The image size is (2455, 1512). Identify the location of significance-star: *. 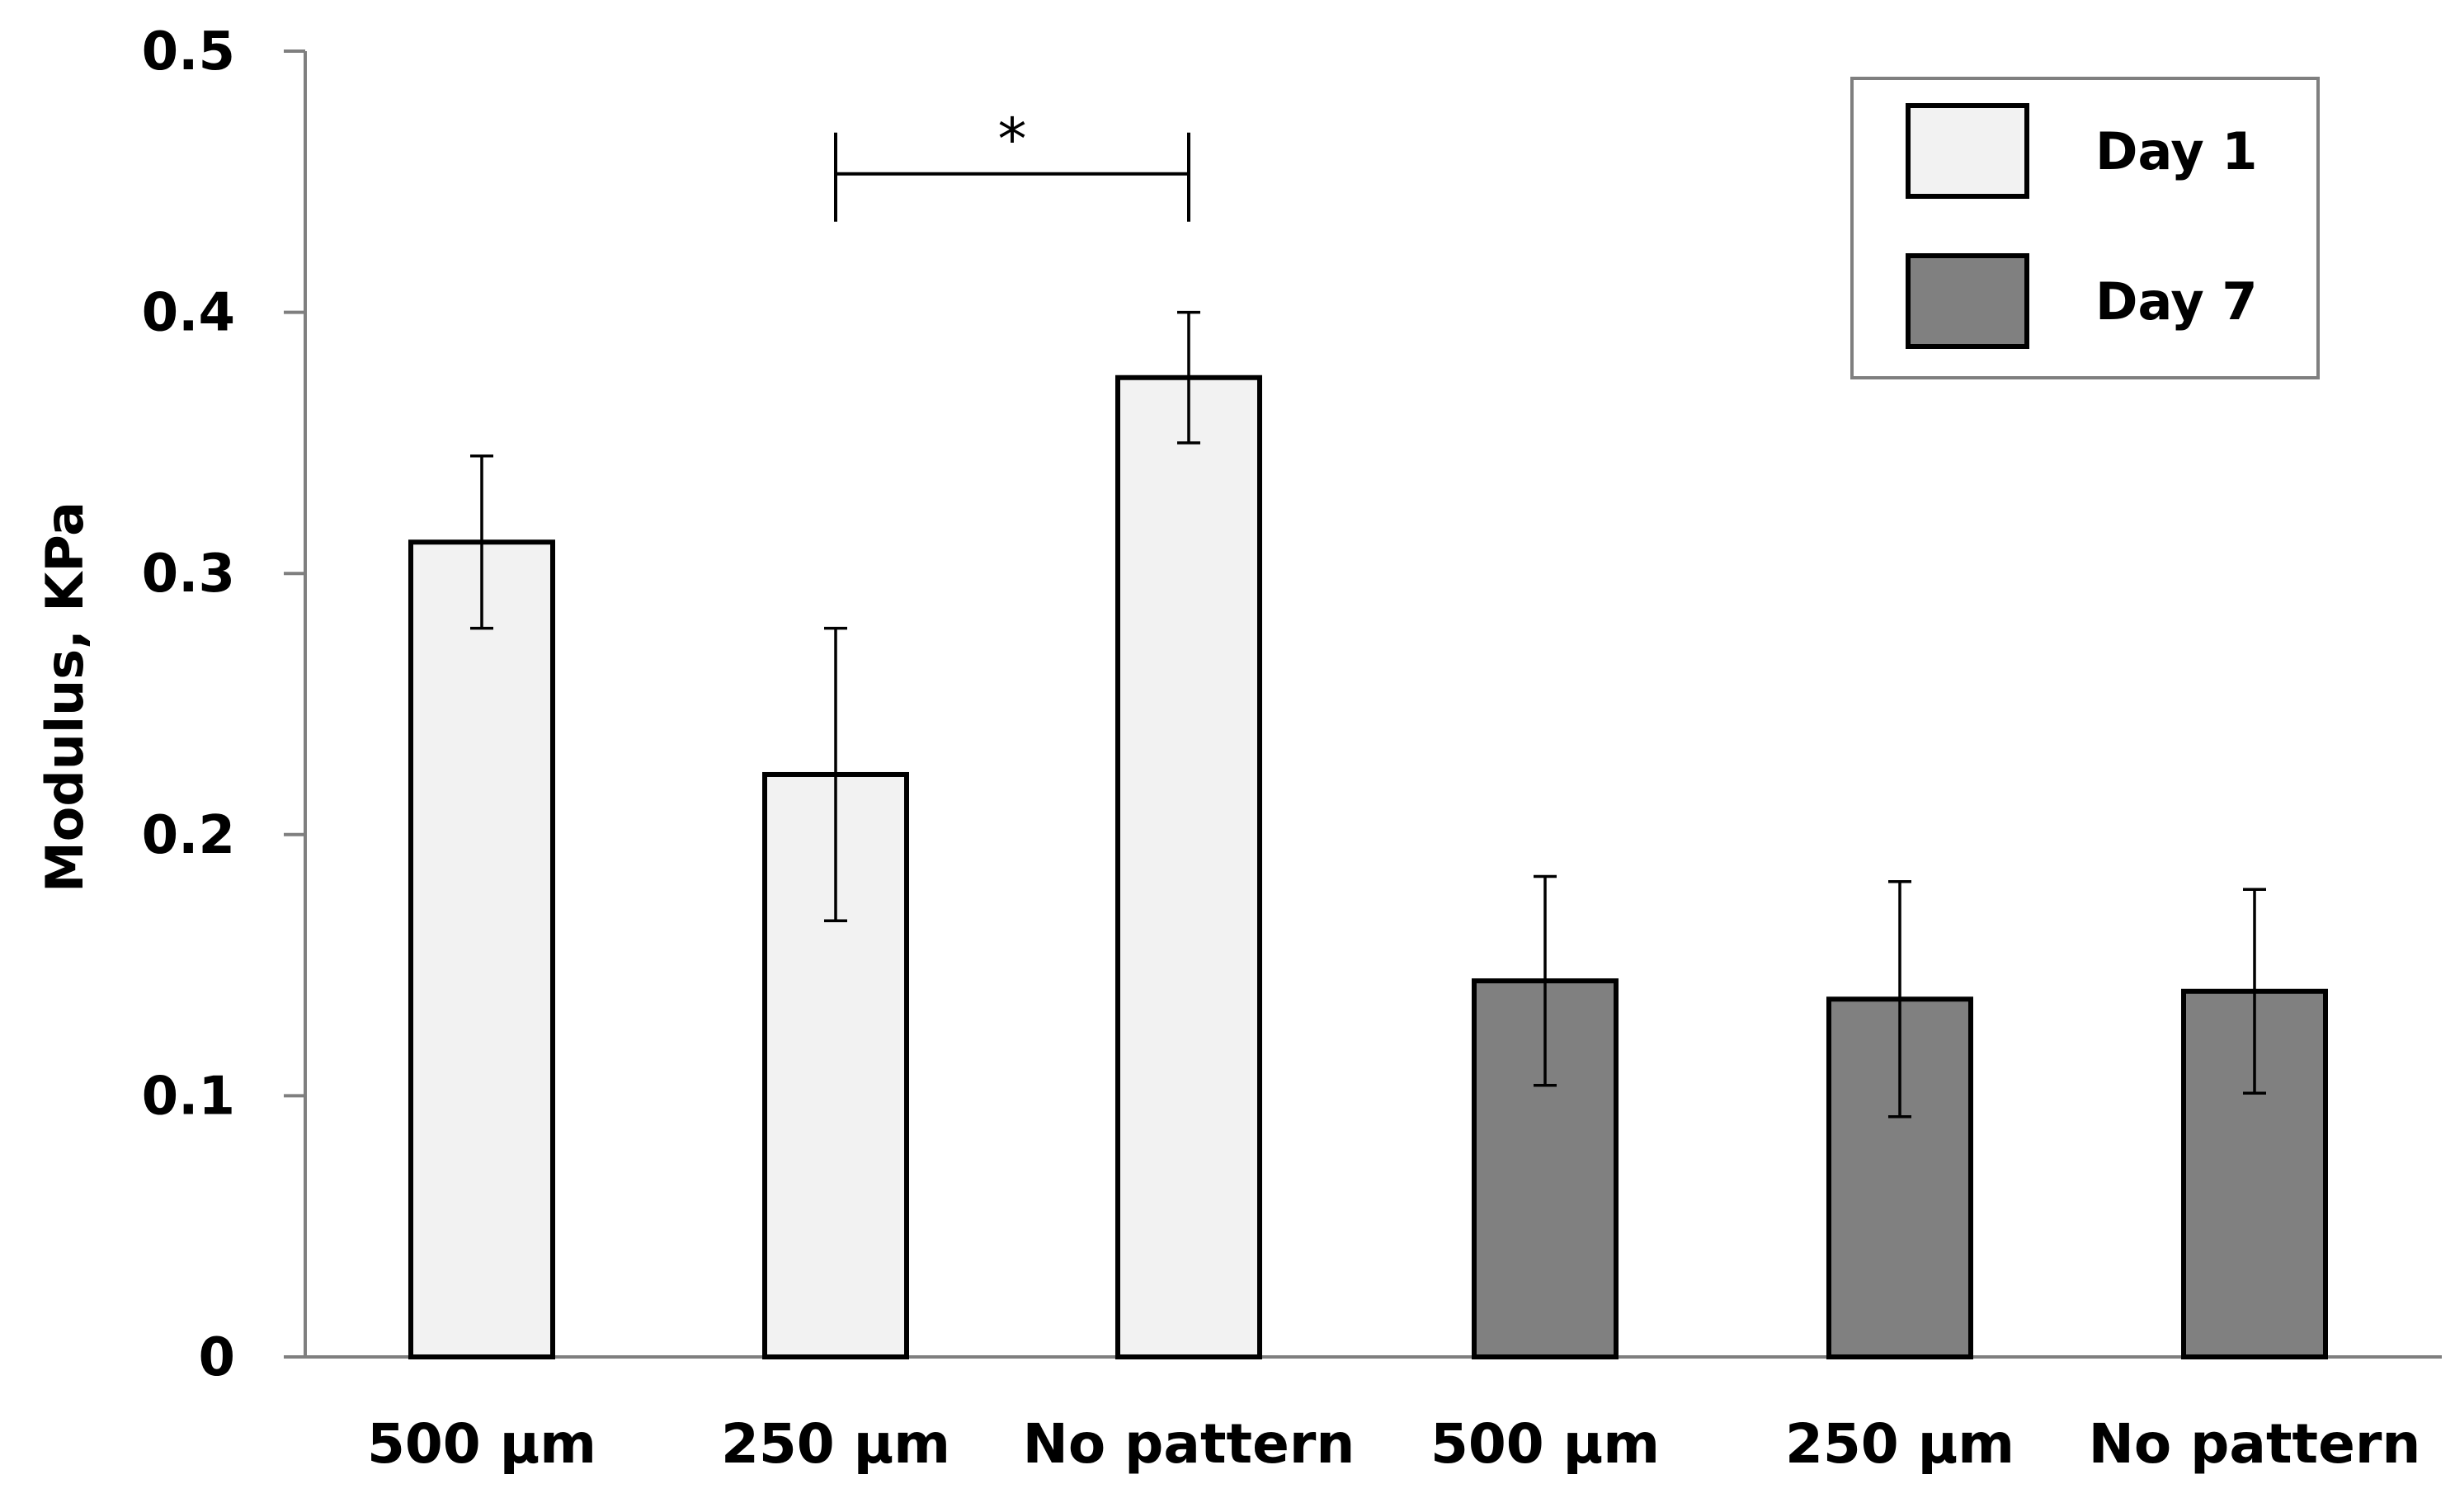
(1012, 139).